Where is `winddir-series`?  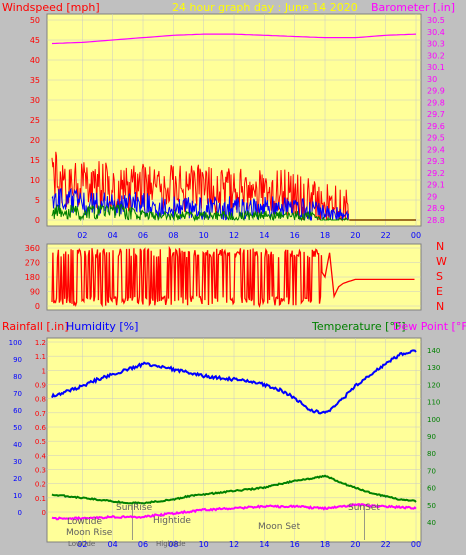 winddir-series is located at coordinates (233, 276).